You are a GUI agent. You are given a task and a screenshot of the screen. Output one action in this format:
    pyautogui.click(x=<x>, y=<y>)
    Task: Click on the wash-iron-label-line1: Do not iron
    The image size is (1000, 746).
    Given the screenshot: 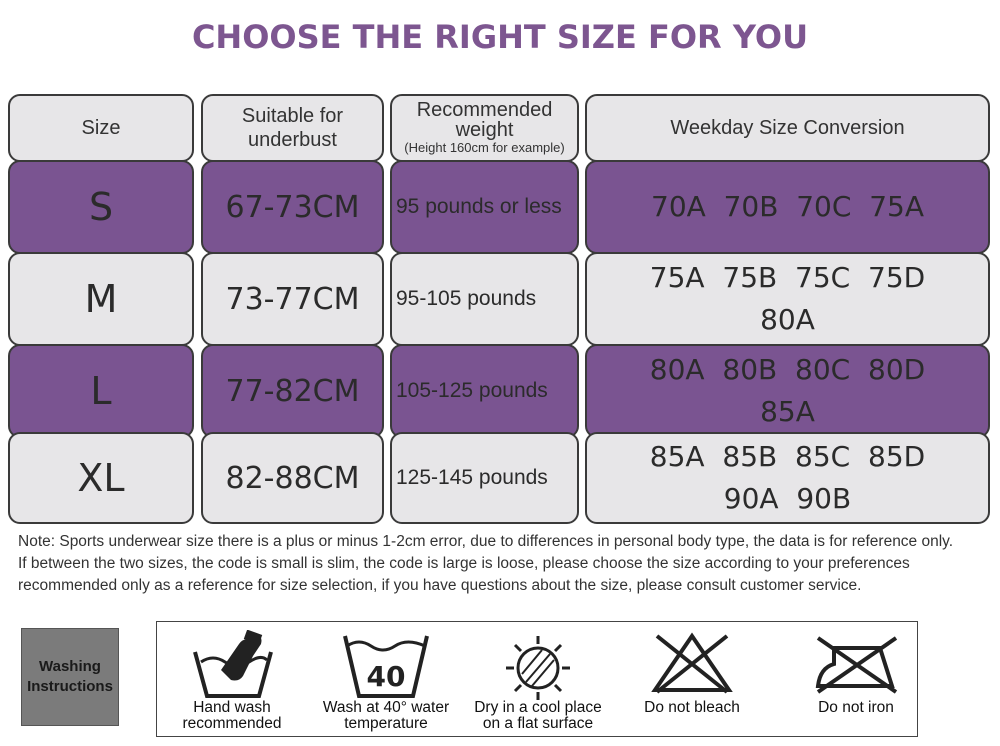 What is the action you would take?
    pyautogui.click(x=856, y=707)
    